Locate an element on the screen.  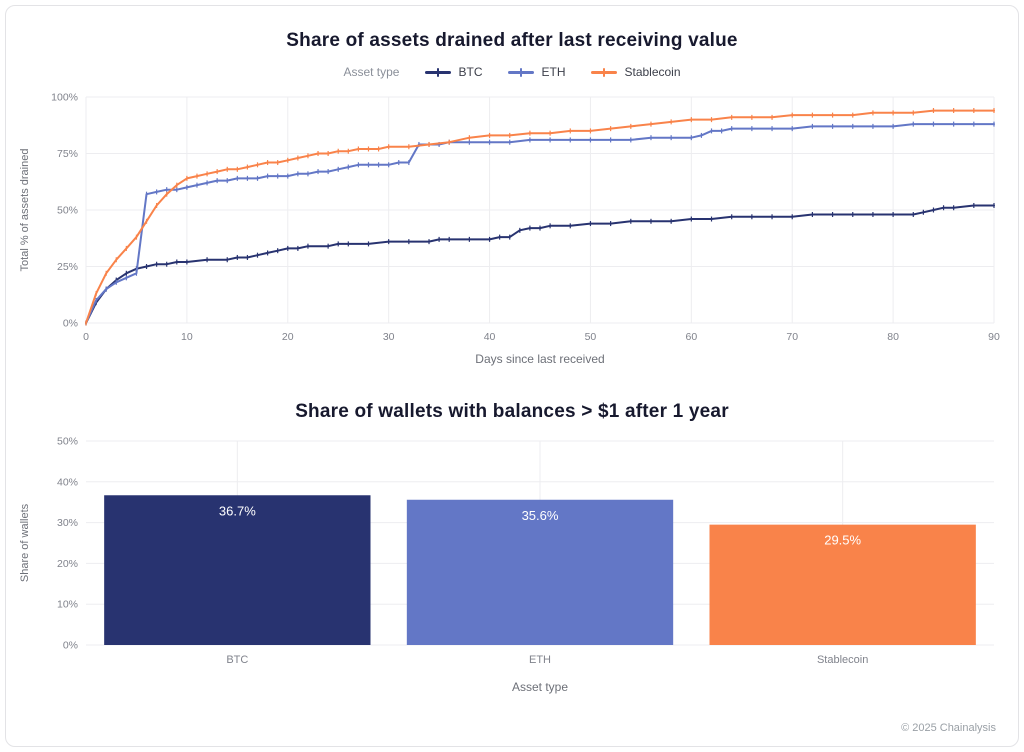
svg-text: Total % of assets drained is located at coordinates (25, 210).